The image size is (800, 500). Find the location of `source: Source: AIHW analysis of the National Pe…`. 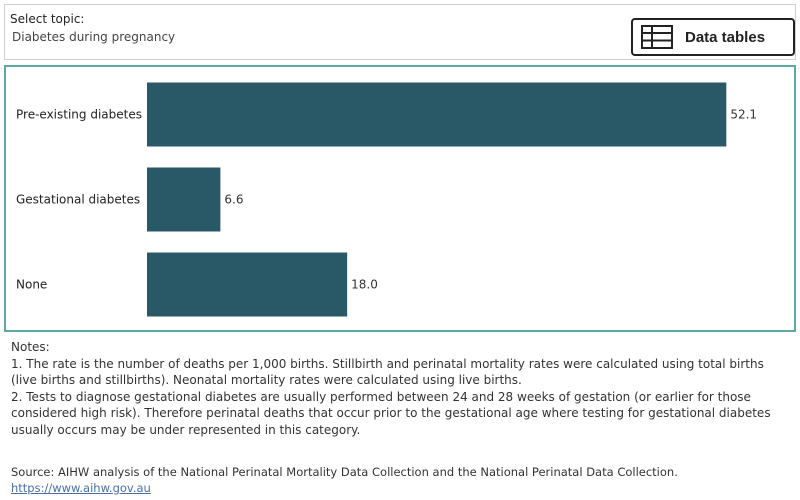

source: Source: AIHW analysis of the National Pe… is located at coordinates (401, 480).